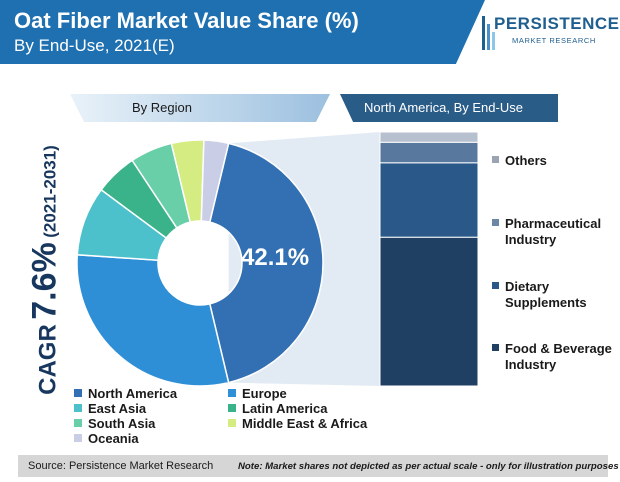 This screenshot has height=482, width=620. Describe the element at coordinates (162, 107) in the screenshot. I see `by-region-title: By Region` at that location.